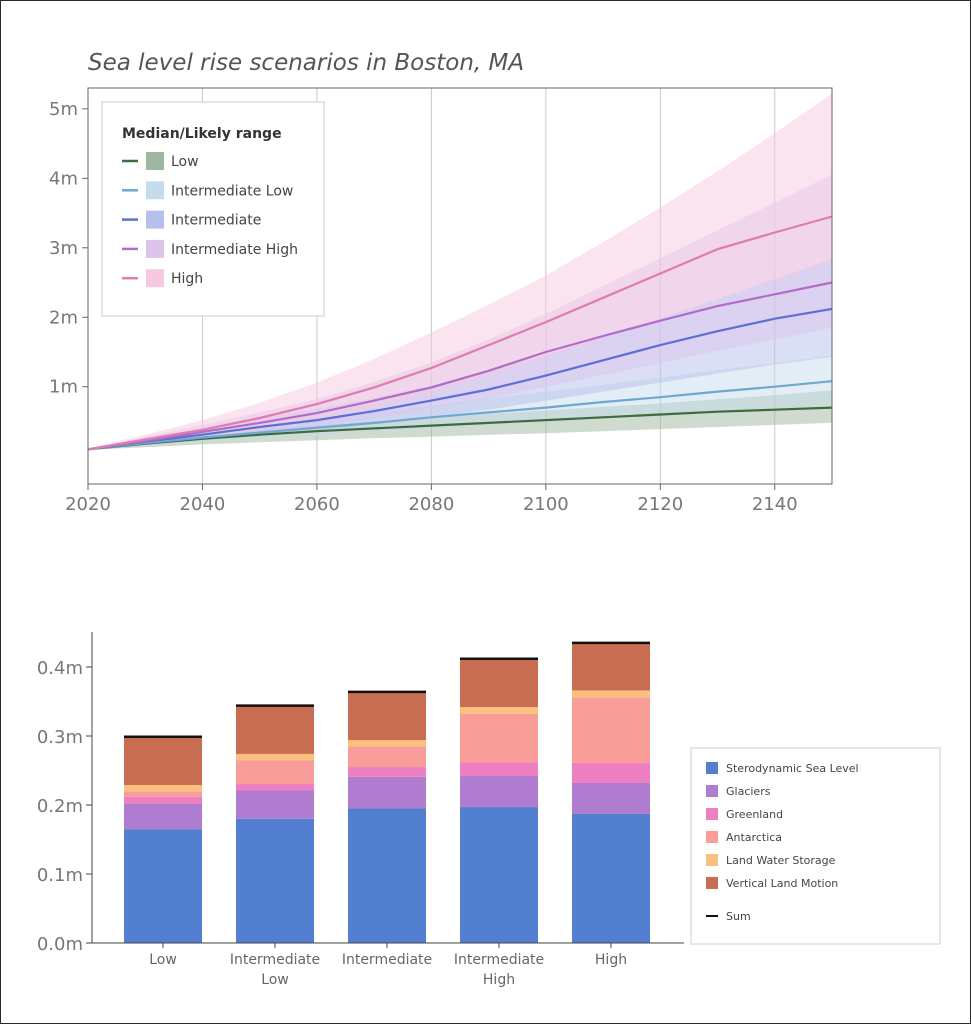  I want to click on bar-intermediate-greenland, so click(387, 772).